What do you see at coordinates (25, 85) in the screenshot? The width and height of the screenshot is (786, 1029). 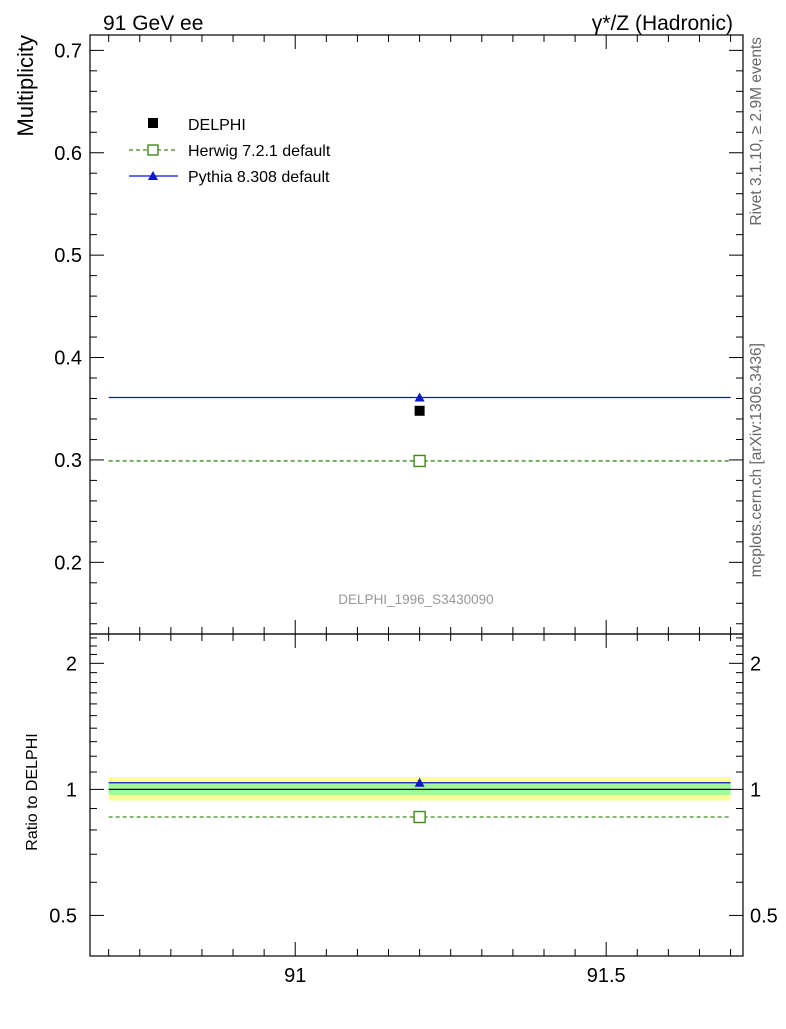 I see `main-y-axis-label: Multiplicity` at bounding box center [25, 85].